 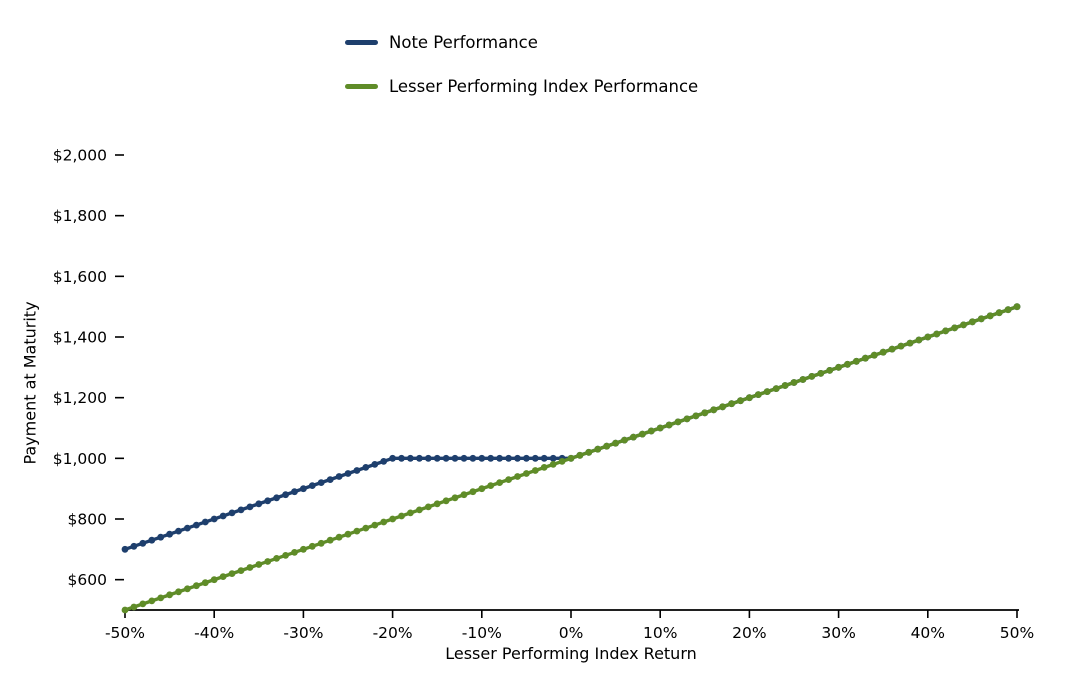 What do you see at coordinates (571, 633) in the screenshot?
I see `x-tick-label: 0%` at bounding box center [571, 633].